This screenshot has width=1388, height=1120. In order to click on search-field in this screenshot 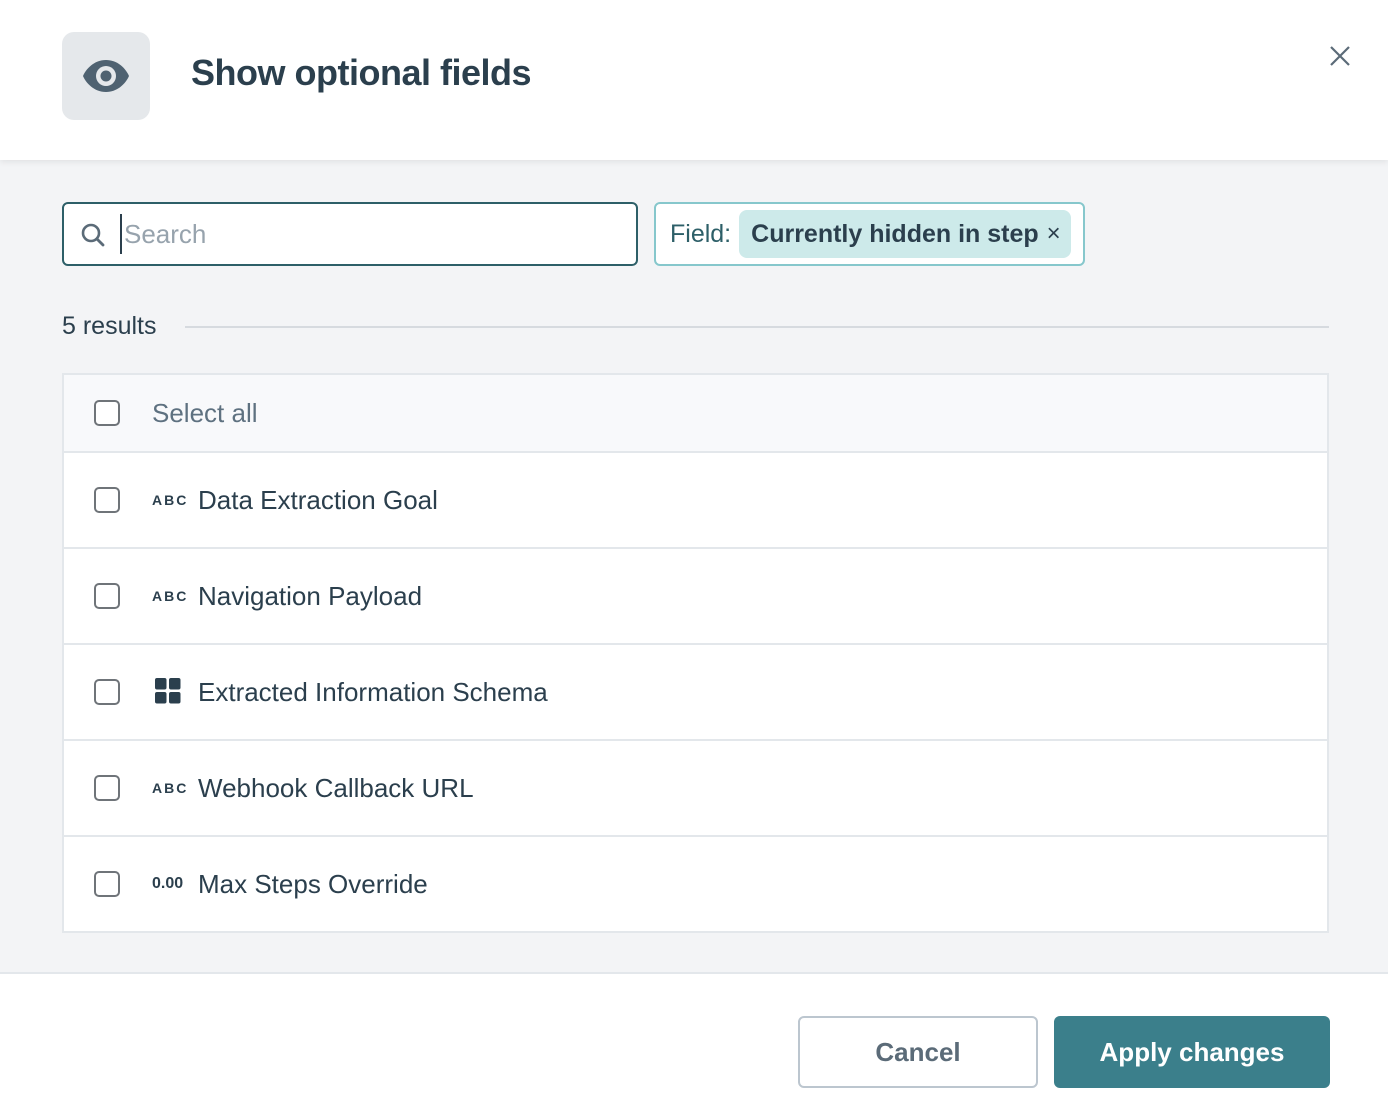, I will do `click(350, 234)`.